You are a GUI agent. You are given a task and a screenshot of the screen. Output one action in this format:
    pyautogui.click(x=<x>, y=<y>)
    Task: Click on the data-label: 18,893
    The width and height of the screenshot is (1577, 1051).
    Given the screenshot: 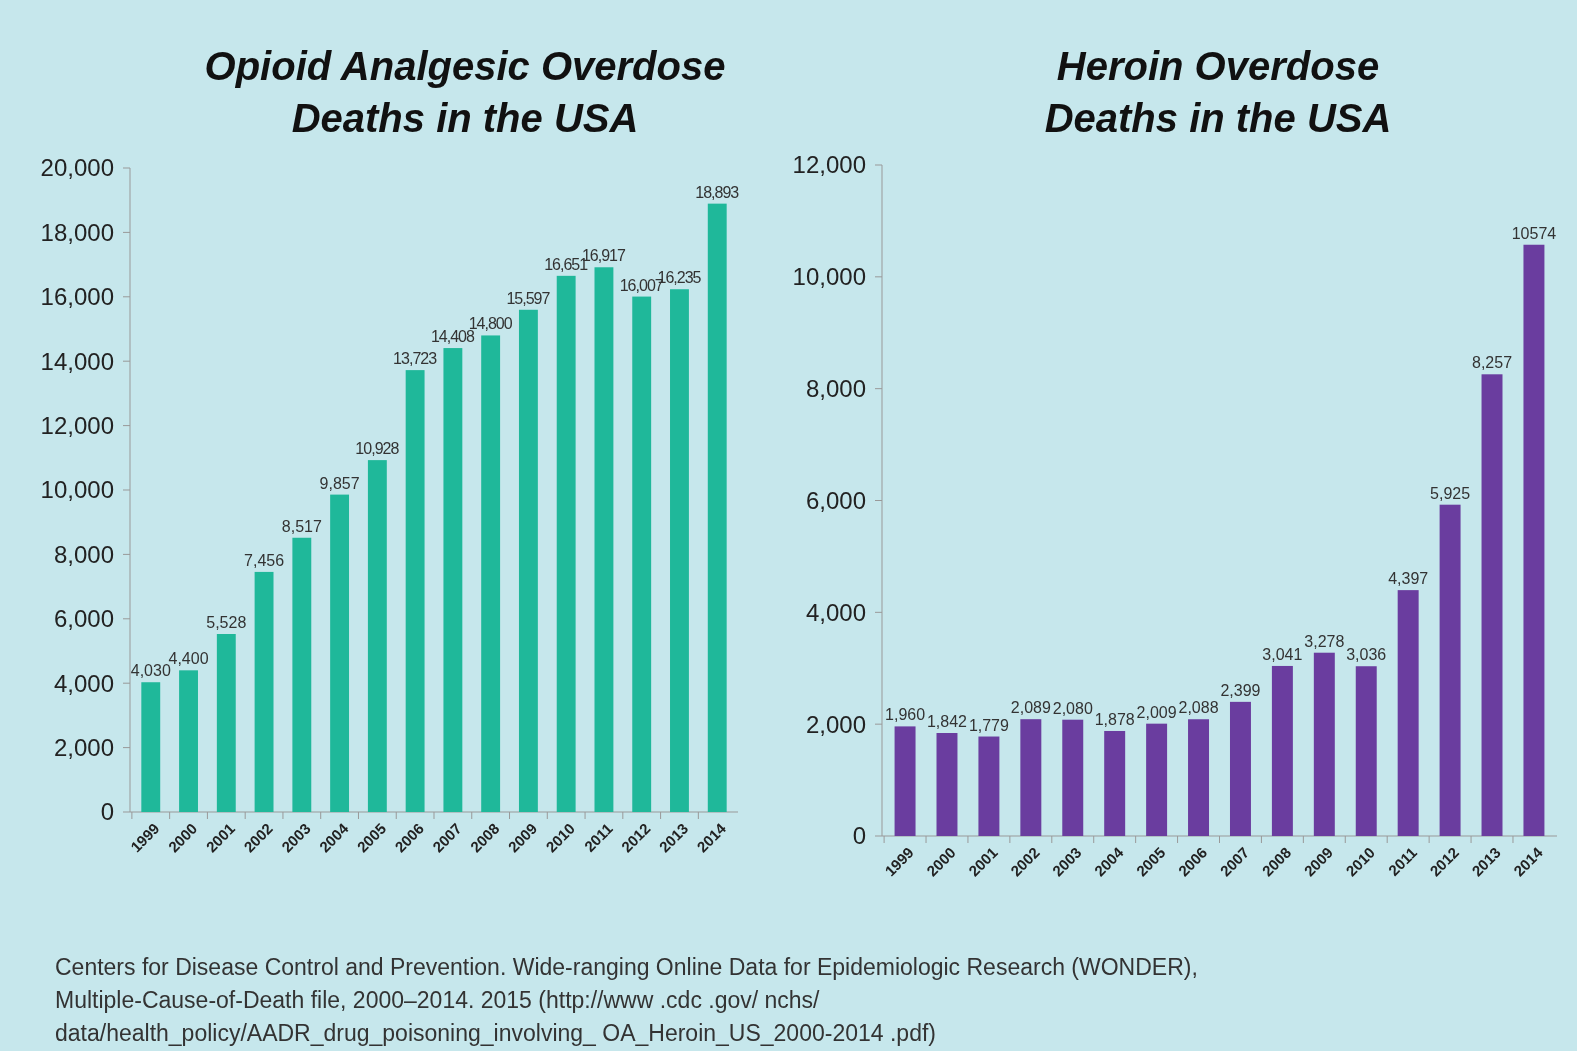 What is the action you would take?
    pyautogui.click(x=717, y=192)
    